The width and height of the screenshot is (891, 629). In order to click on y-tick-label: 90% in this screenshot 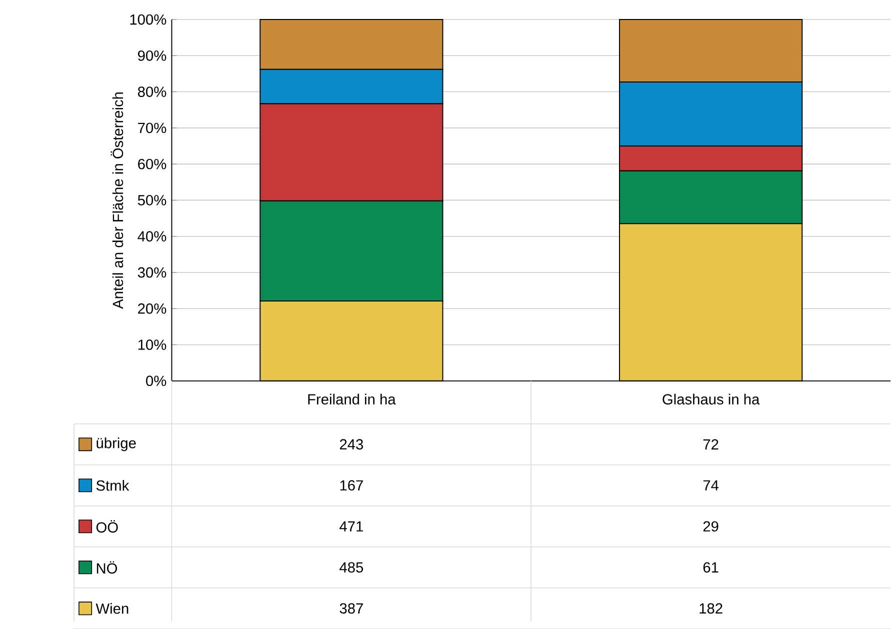, I will do `click(152, 55)`.